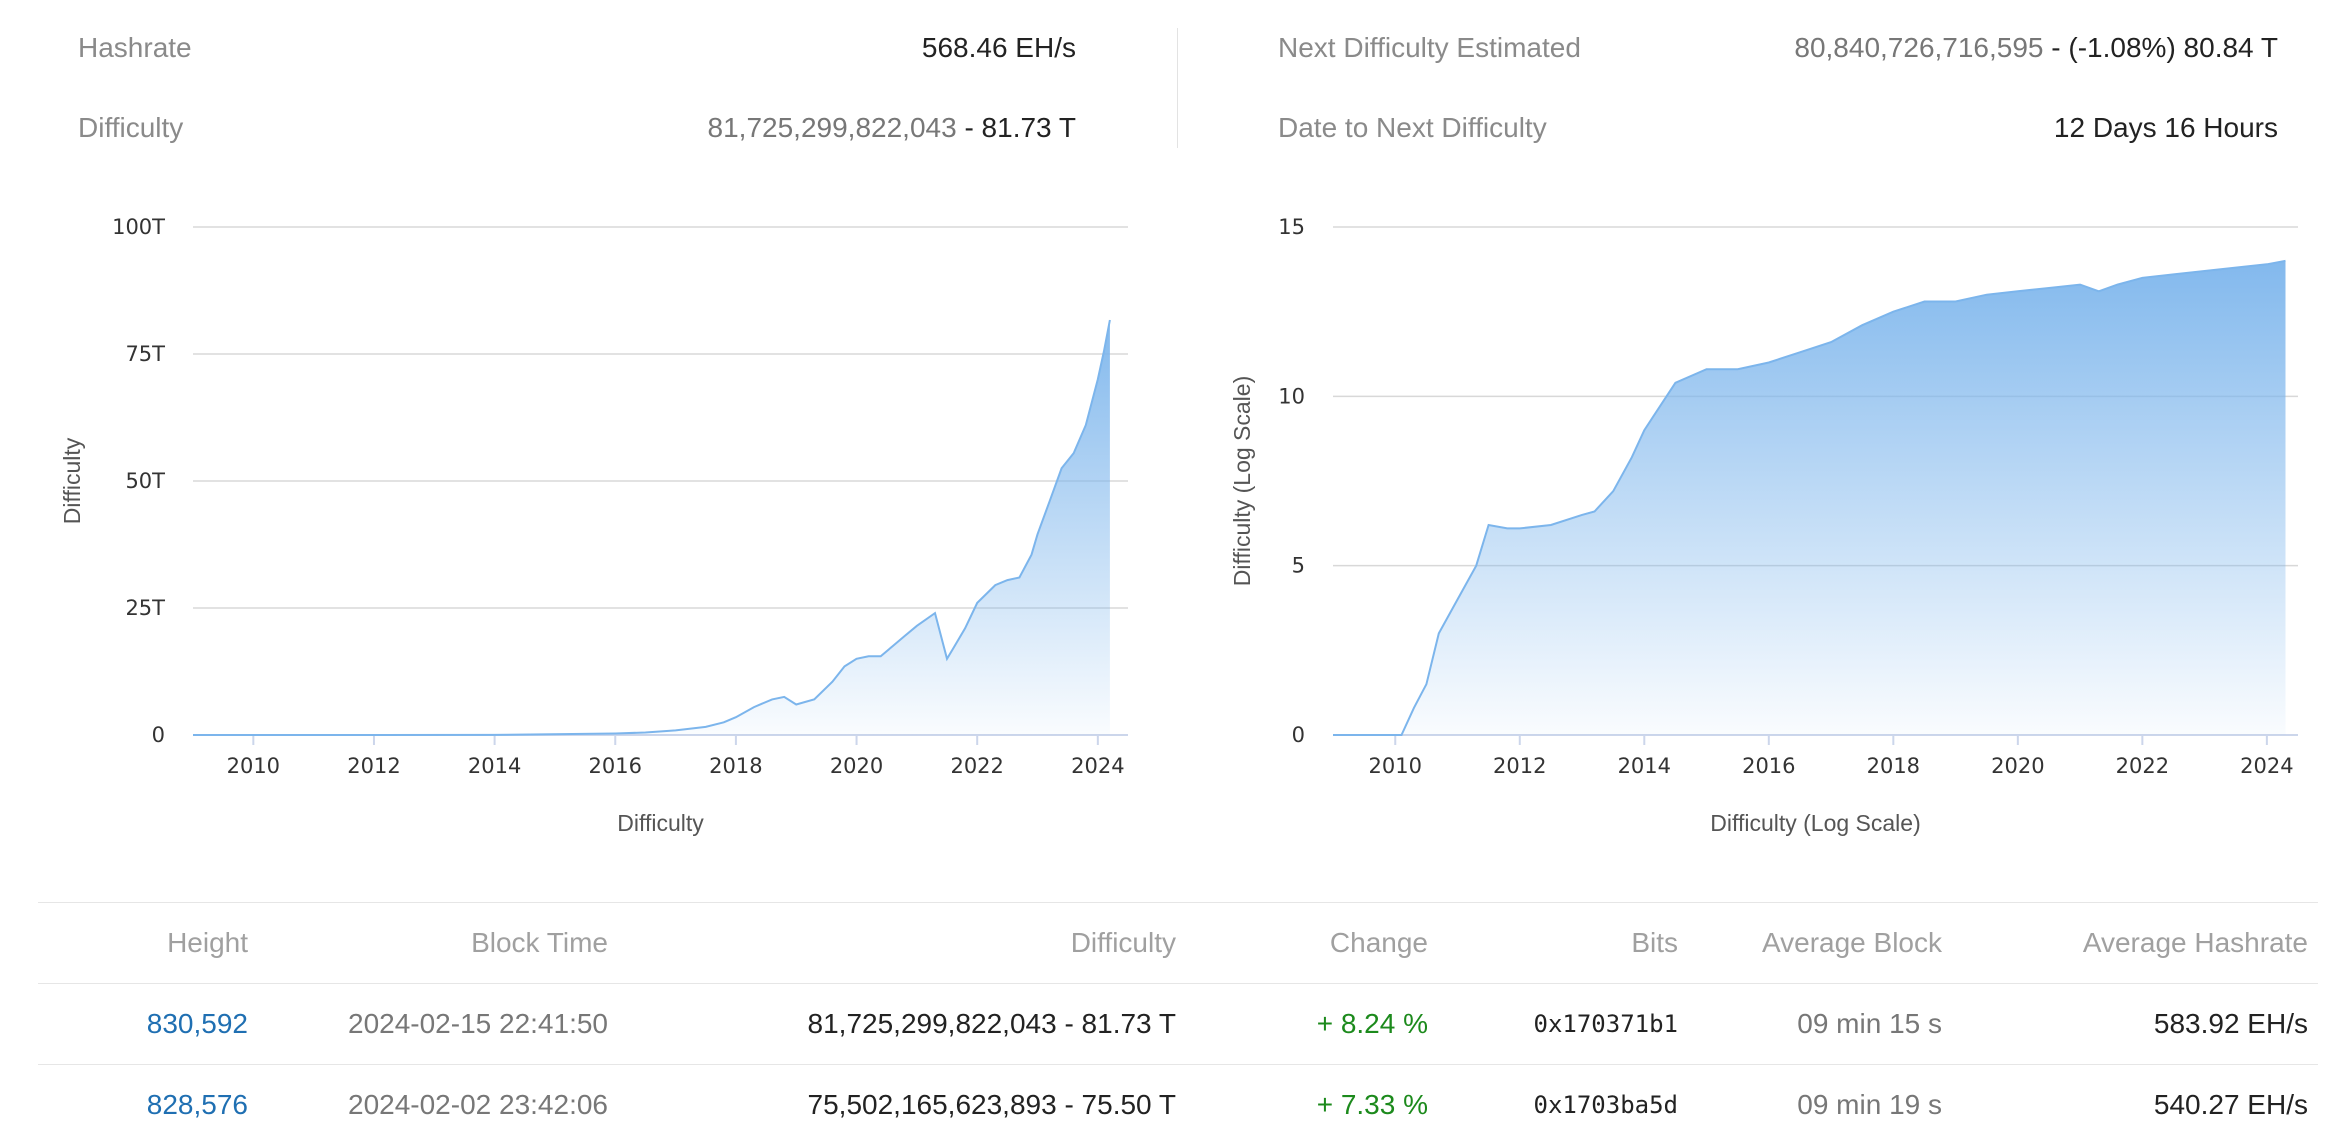 This screenshot has height=1145, width=2352. Describe the element at coordinates (2195, 942) in the screenshot. I see `header-average-hashrate: Average Hashrate` at that location.